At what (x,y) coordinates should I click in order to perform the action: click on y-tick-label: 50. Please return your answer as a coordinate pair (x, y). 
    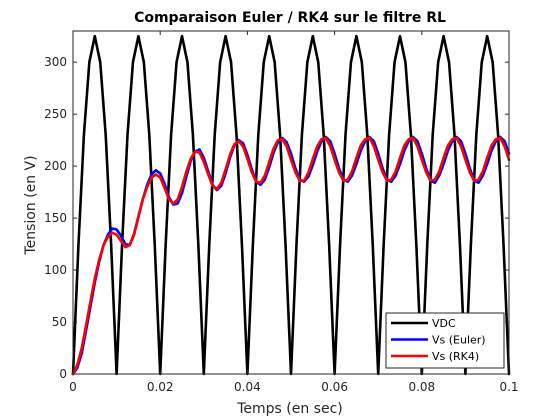
    Looking at the image, I should click on (59, 322).